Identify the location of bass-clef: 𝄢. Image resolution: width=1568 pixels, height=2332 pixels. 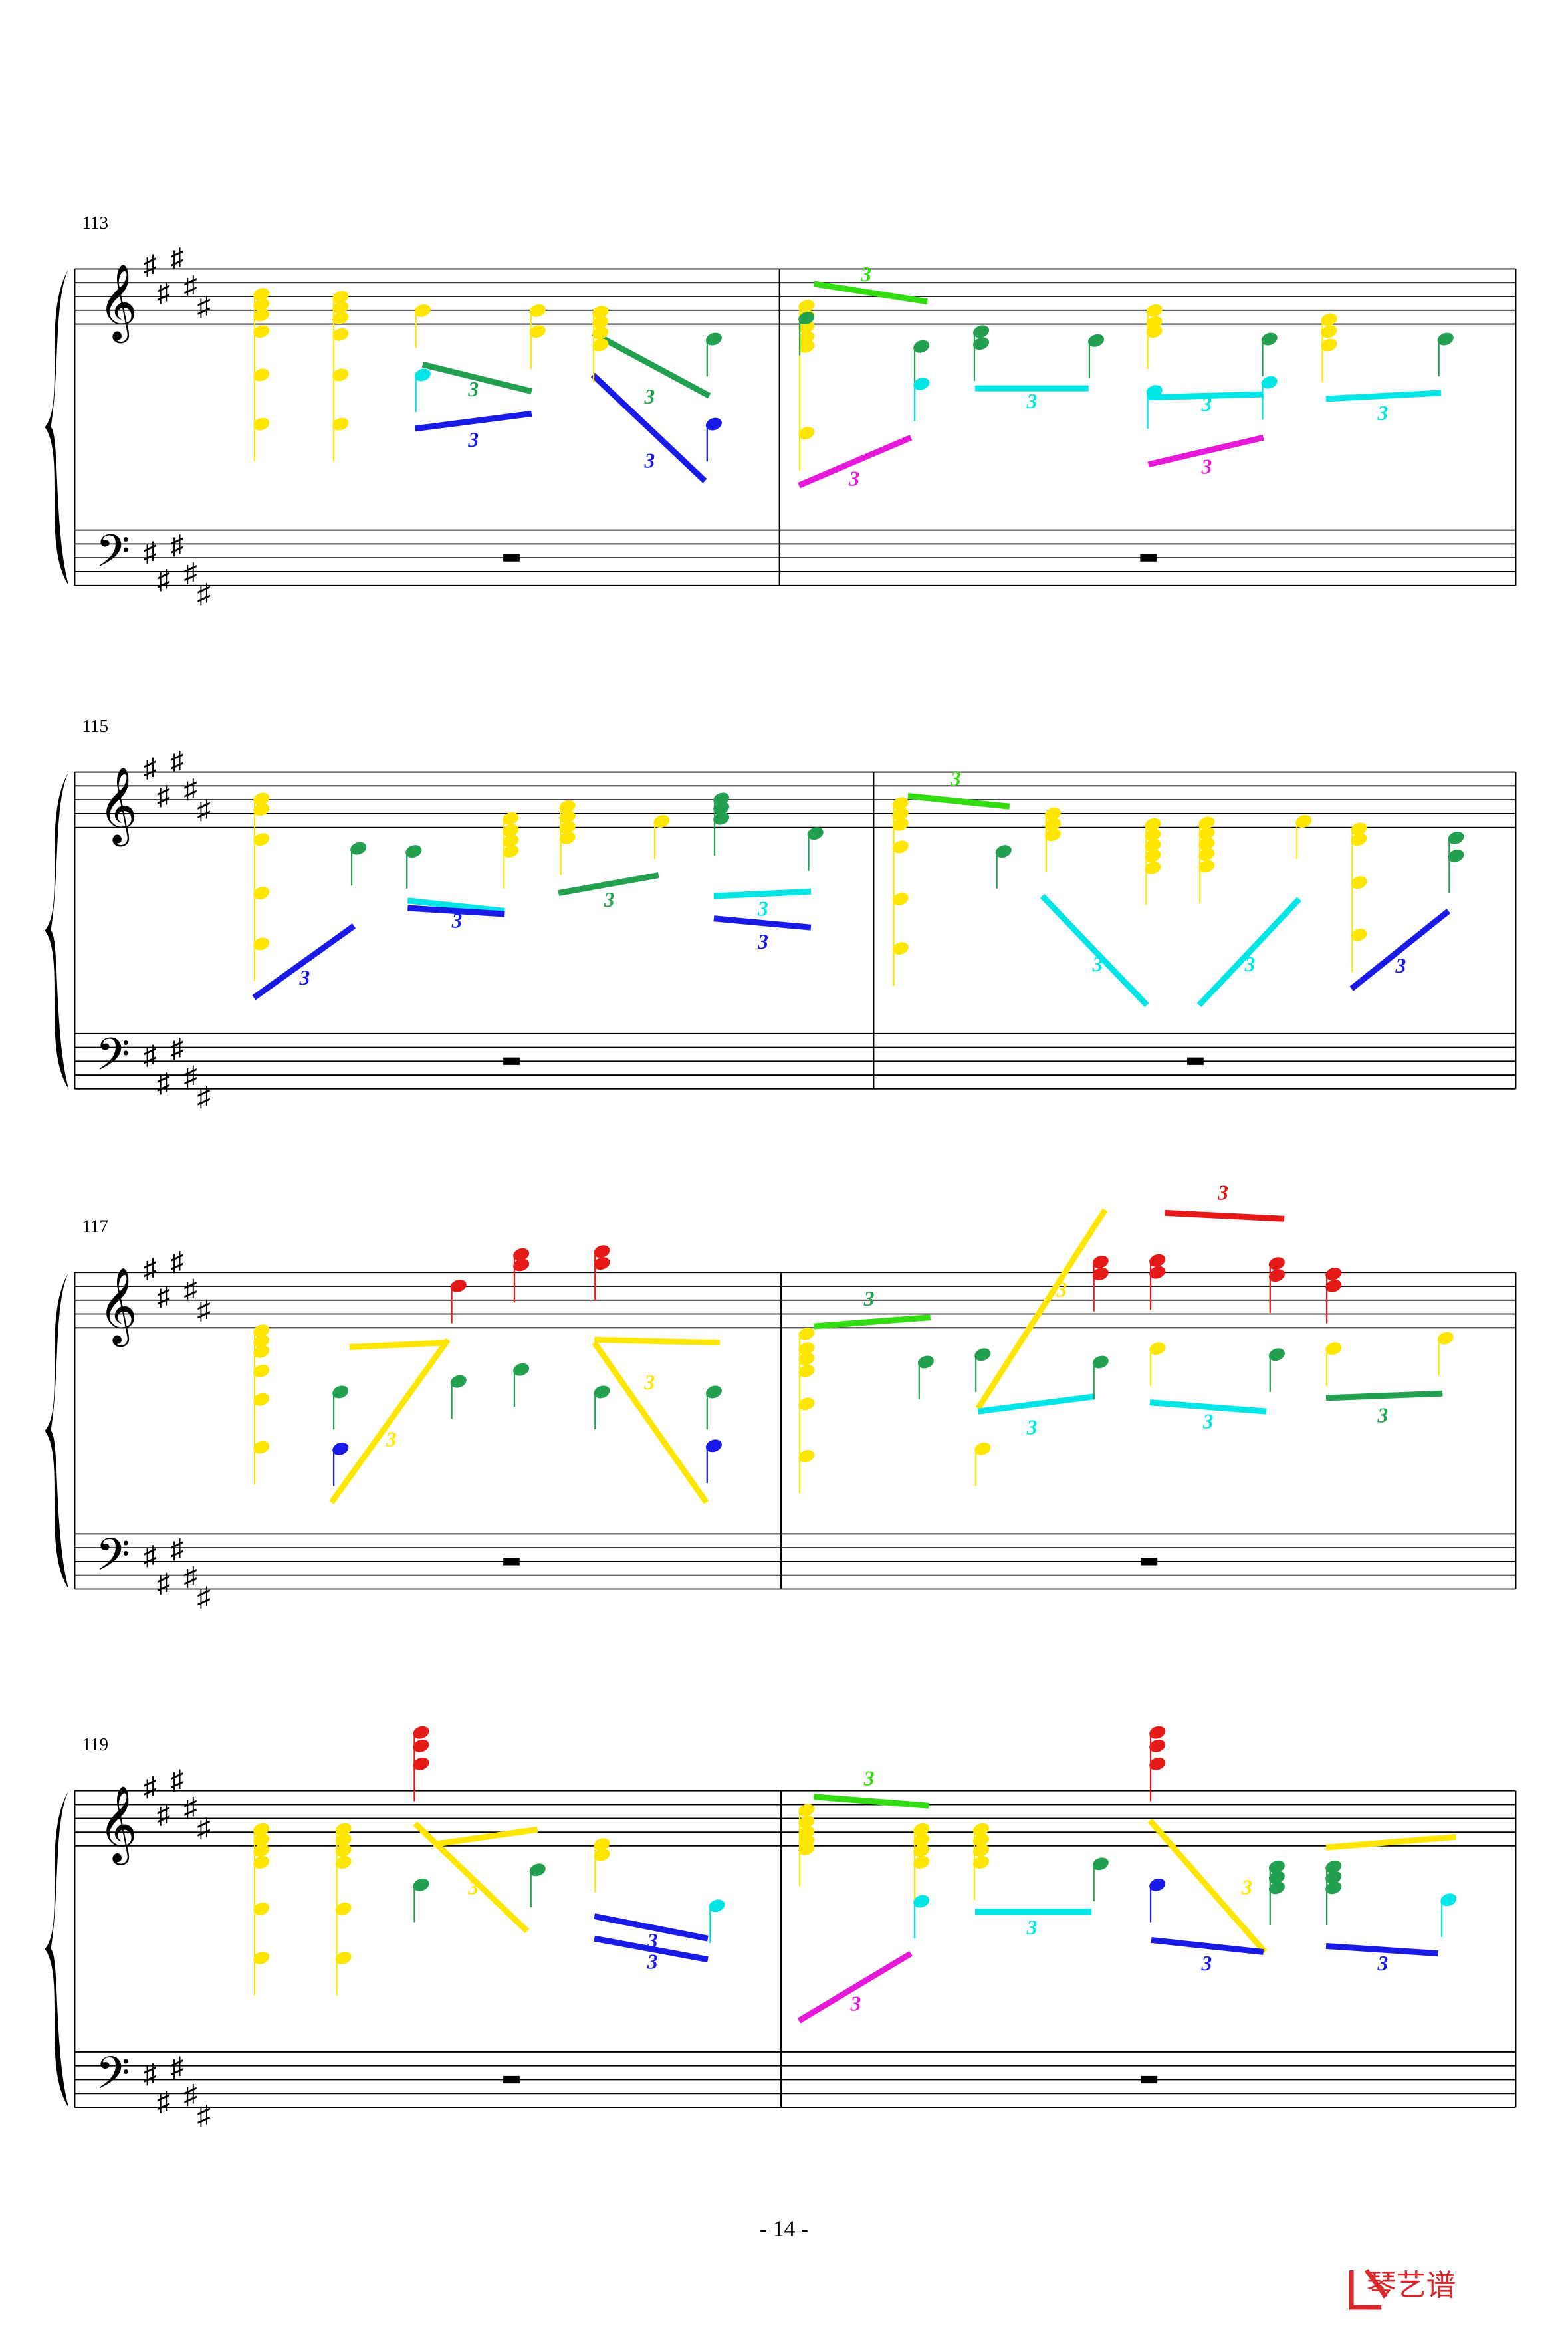
(113, 1561).